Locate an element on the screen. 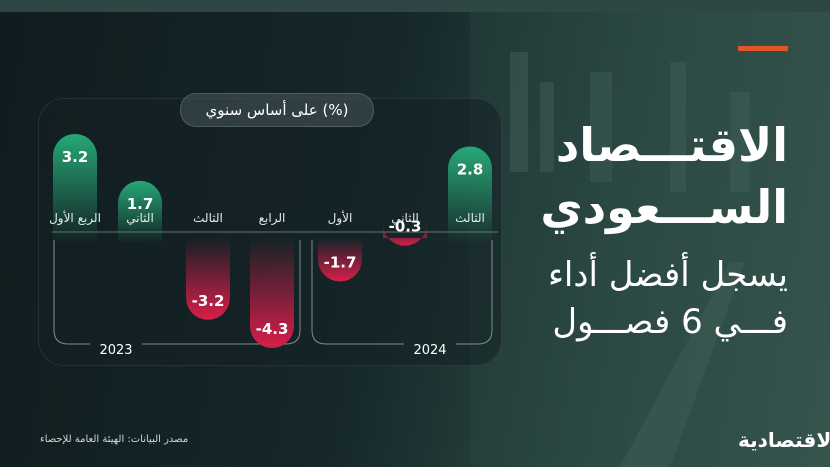 The height and width of the screenshot is (467, 830). category-label-6: الثالث is located at coordinates (470, 218).